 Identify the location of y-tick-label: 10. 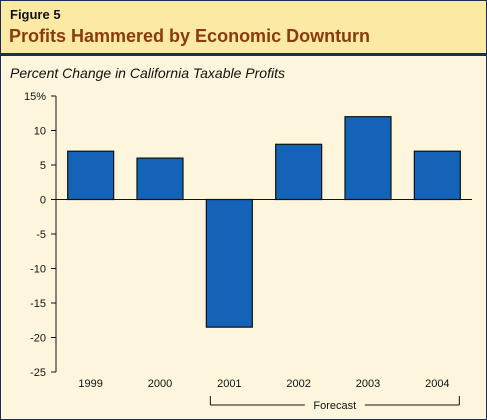
(40, 132).